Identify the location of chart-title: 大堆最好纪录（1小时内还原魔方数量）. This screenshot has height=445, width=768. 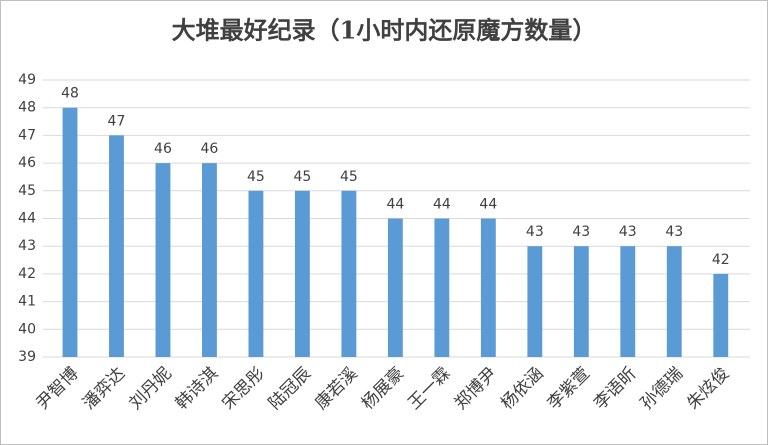
(384, 30).